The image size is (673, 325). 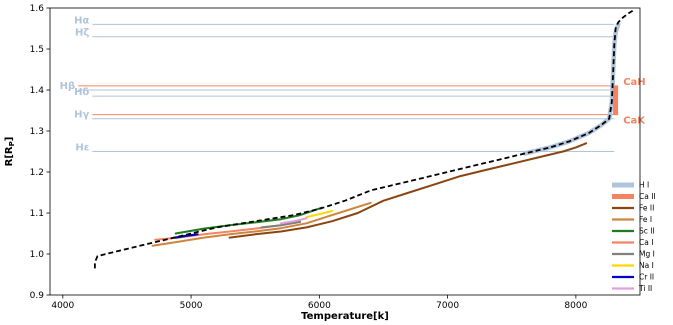 I want to click on legend-label-ca-ii: Ca II, so click(x=647, y=196).